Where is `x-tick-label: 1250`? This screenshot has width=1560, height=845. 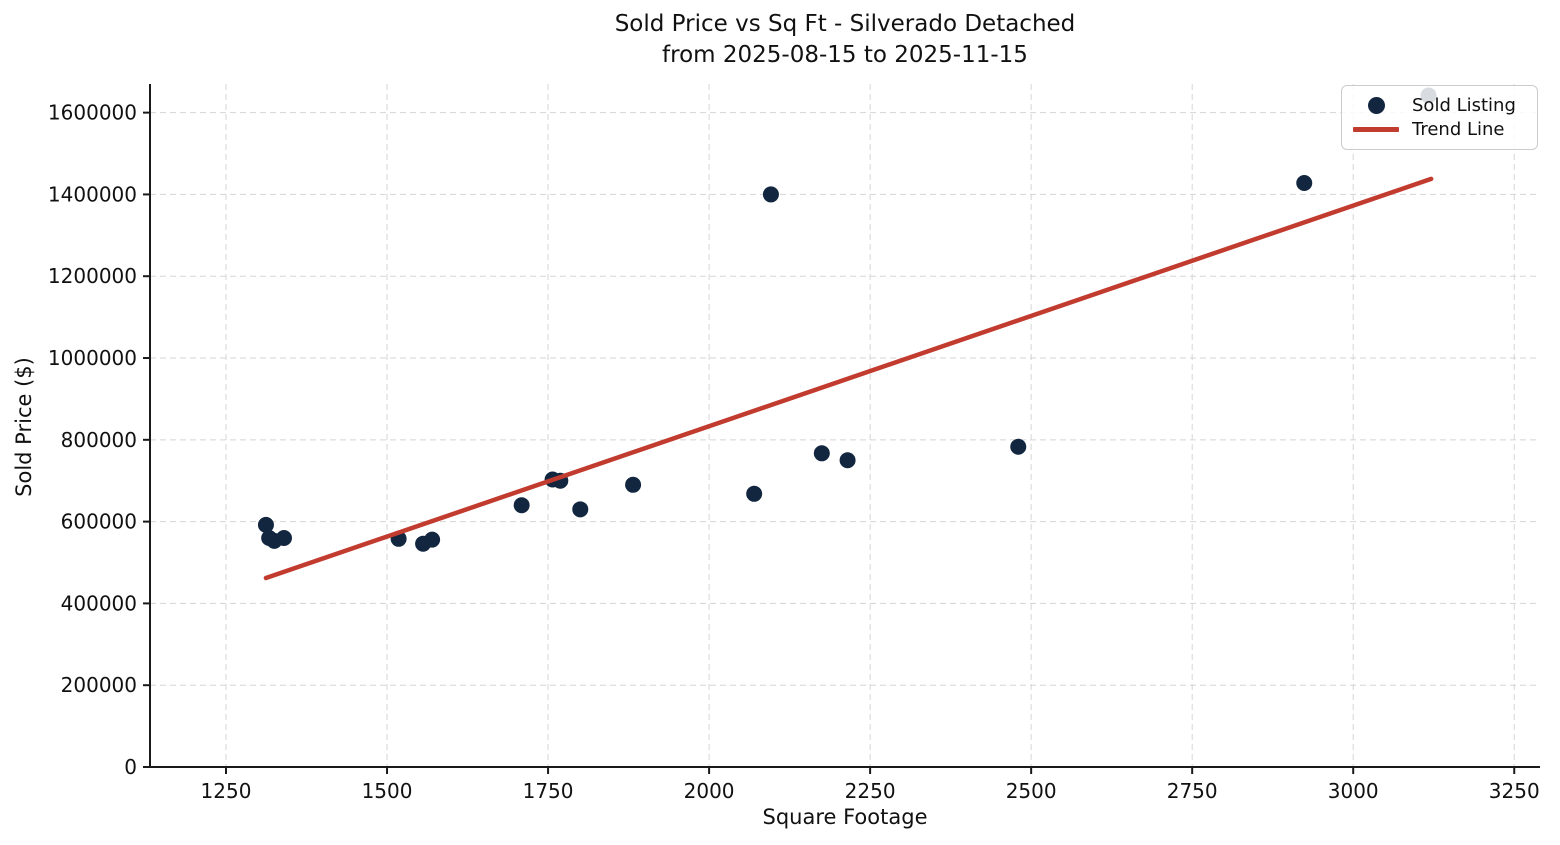
x-tick-label: 1250 is located at coordinates (226, 791).